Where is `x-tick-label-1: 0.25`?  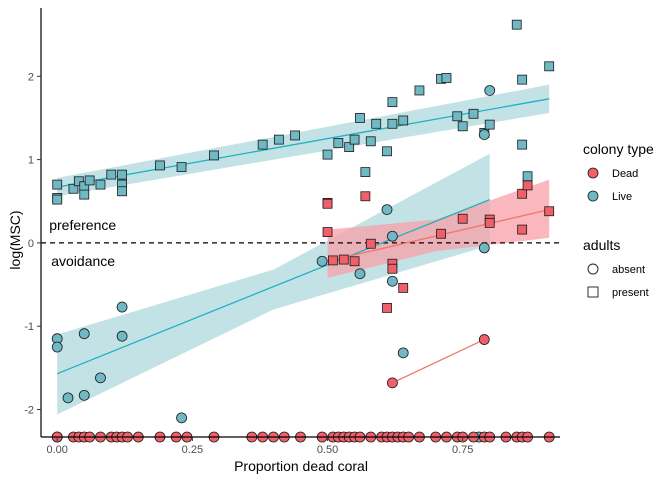
x-tick-label-1: 0.25 is located at coordinates (192, 450).